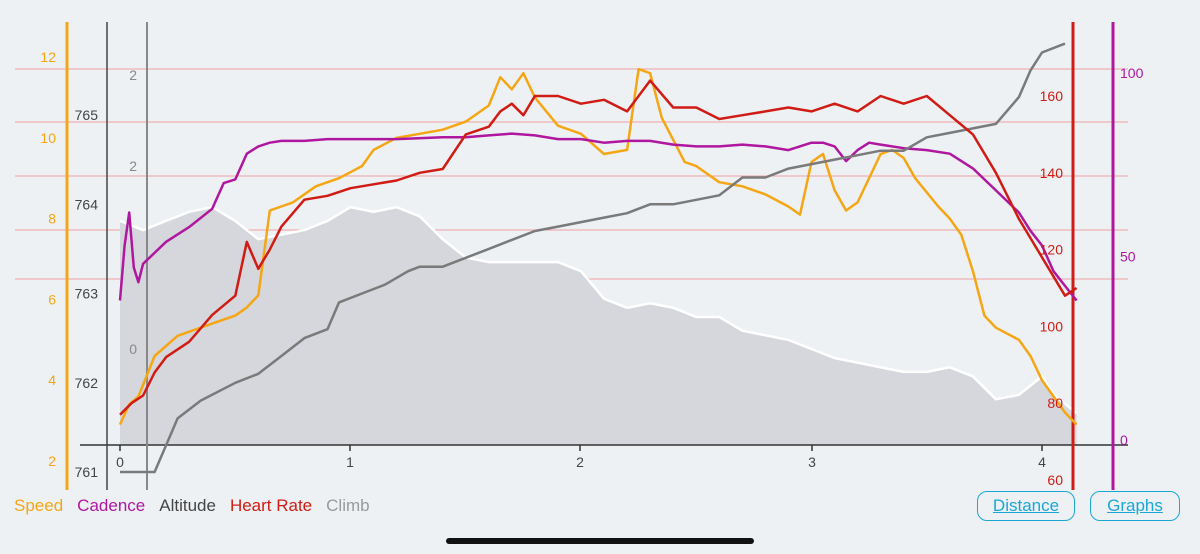 The height and width of the screenshot is (554, 1200). I want to click on graphs-button: Graphs, so click(1135, 506).